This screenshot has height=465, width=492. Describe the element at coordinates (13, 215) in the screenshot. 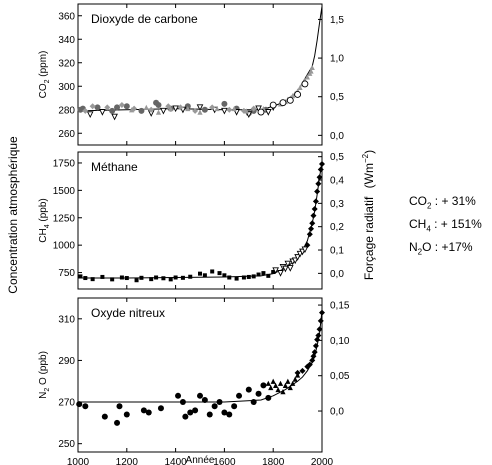

I see `left-axis-title: Concentration atmosphérique` at that location.